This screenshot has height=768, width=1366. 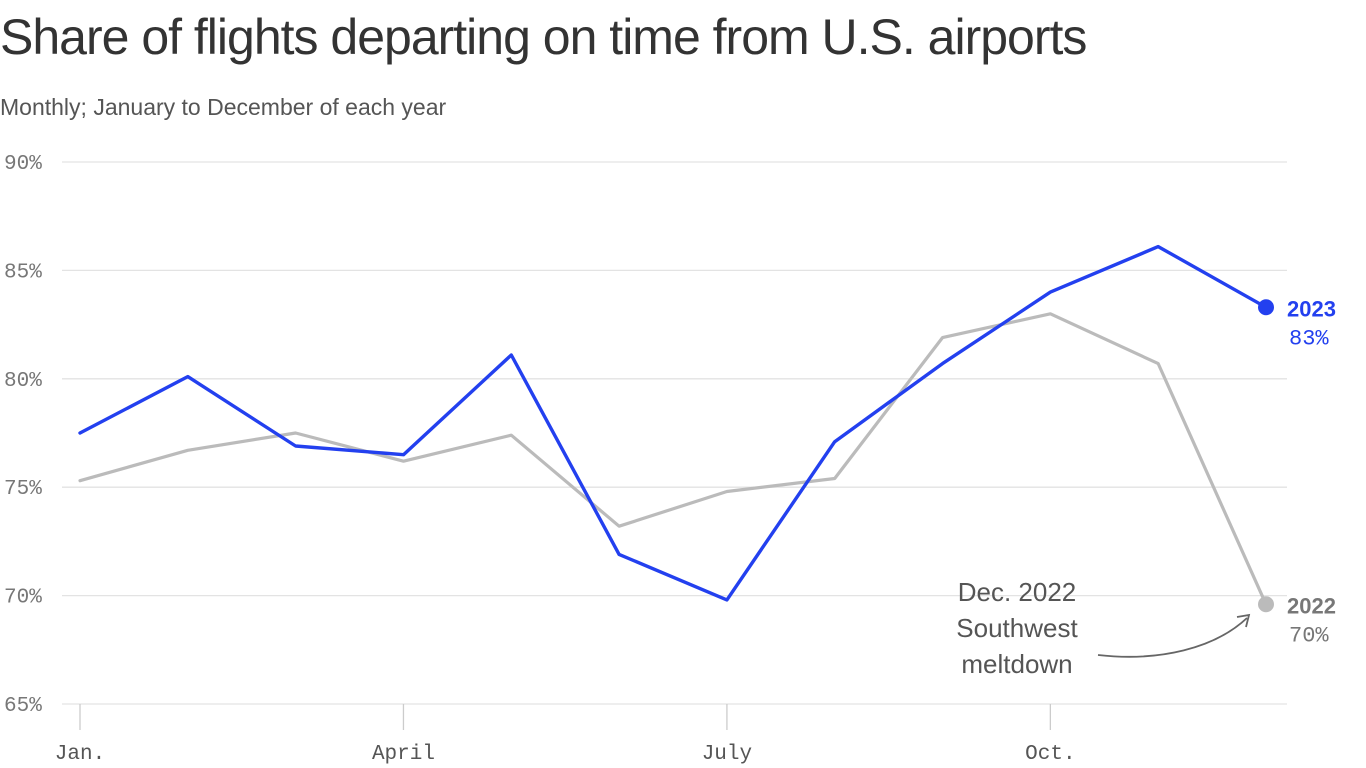 I want to click on x-tick-label: April, so click(x=403, y=754).